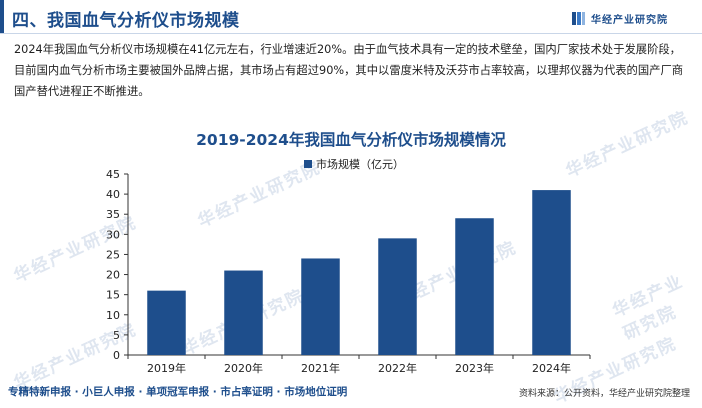 Image resolution: width=702 pixels, height=408 pixels. What do you see at coordinates (360, 164) in the screenshot?
I see `legend-label: 市场规模（亿元）` at bounding box center [360, 164].